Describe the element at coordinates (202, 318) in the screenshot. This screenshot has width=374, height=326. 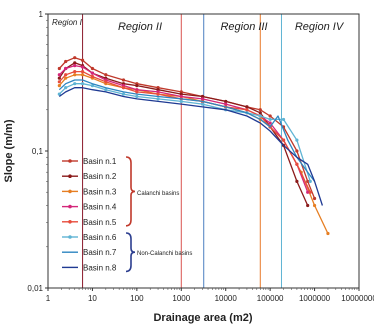
I see `x-axis-title: Drainage area (m2)` at that location.